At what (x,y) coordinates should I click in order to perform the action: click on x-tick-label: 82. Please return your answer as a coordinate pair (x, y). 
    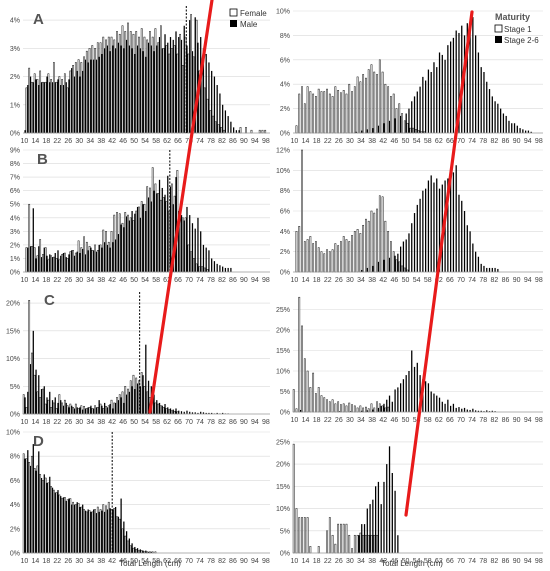
    Looking at the image, I should click on (222, 561).